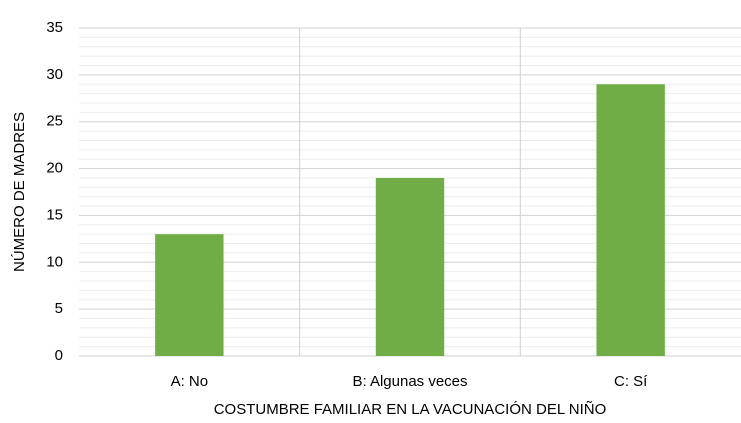 The image size is (741, 423). What do you see at coordinates (54, 214) in the screenshot?
I see `y-tick-label: 15` at bounding box center [54, 214].